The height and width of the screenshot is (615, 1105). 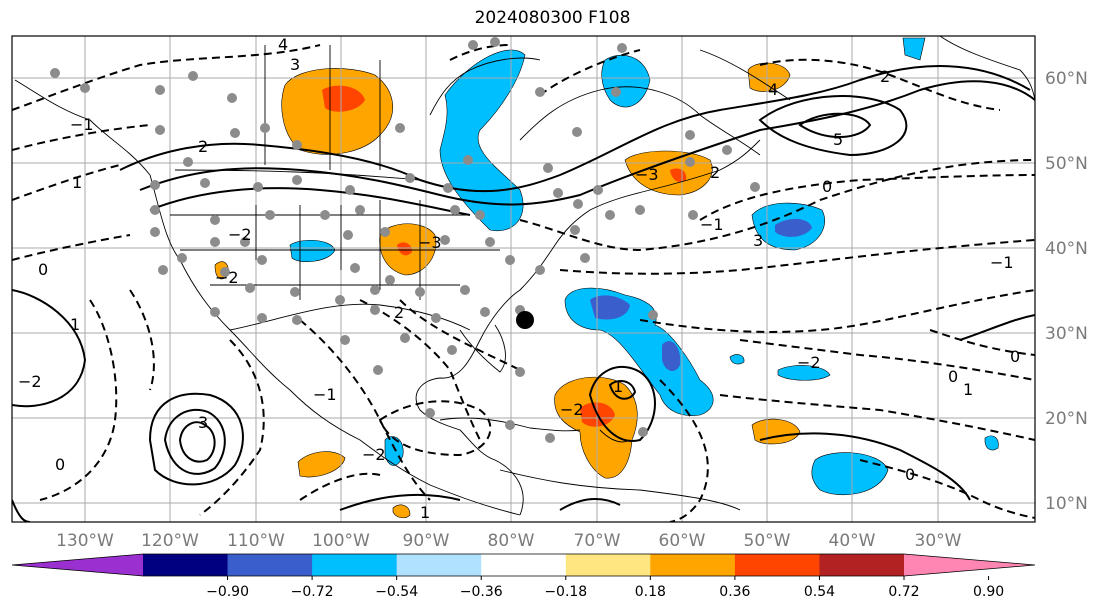 What do you see at coordinates (341, 541) in the screenshot?
I see `lon-label: 100°W` at bounding box center [341, 541].